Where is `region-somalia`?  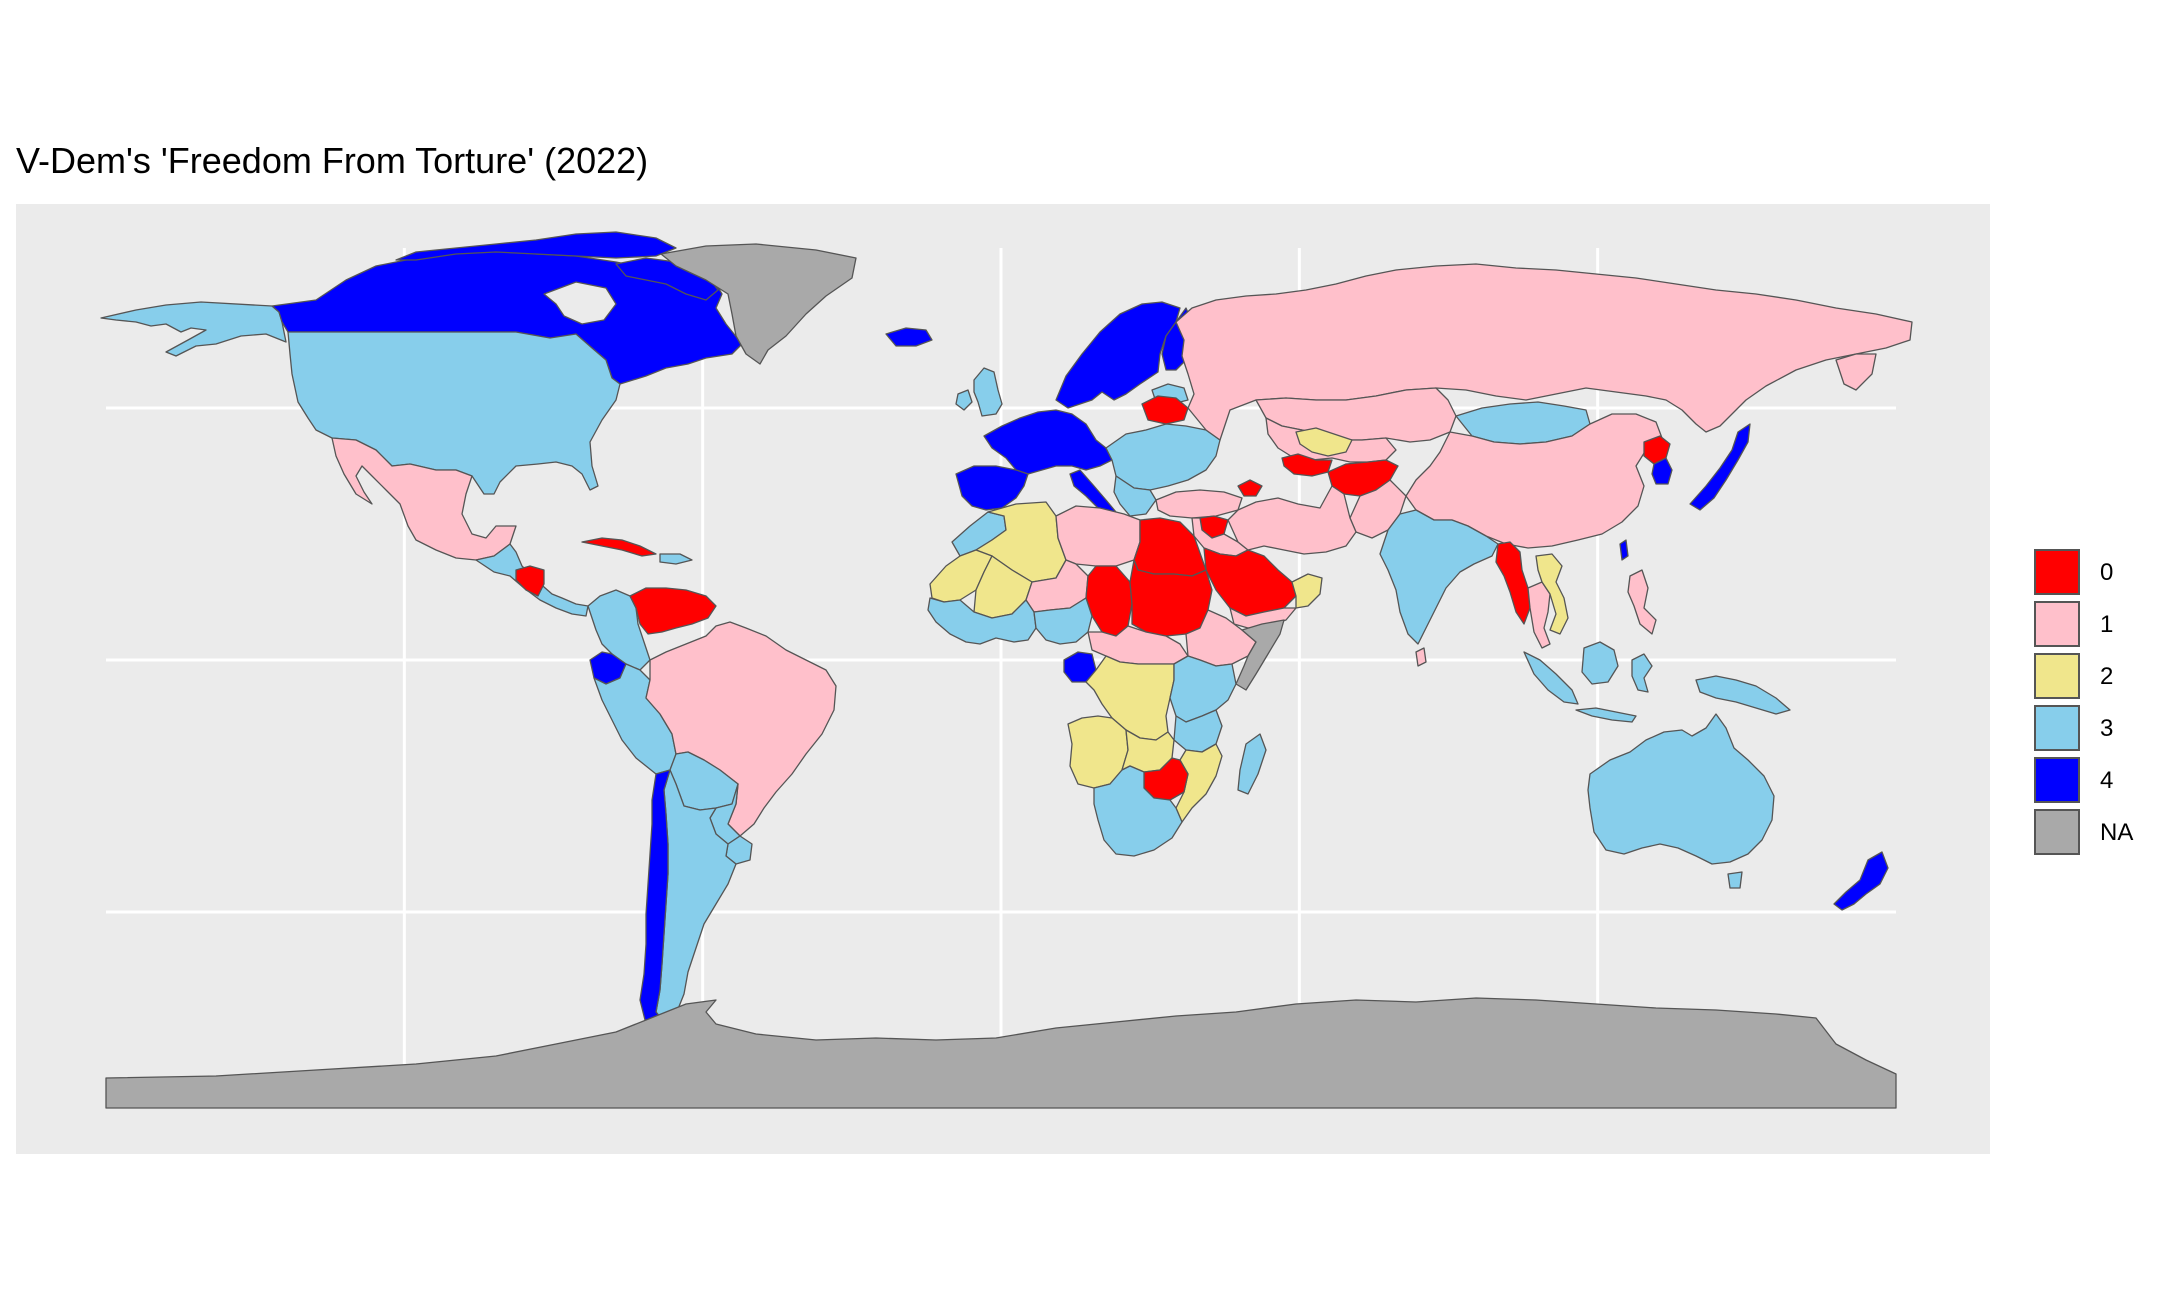
region-somalia is located at coordinates (1260, 655).